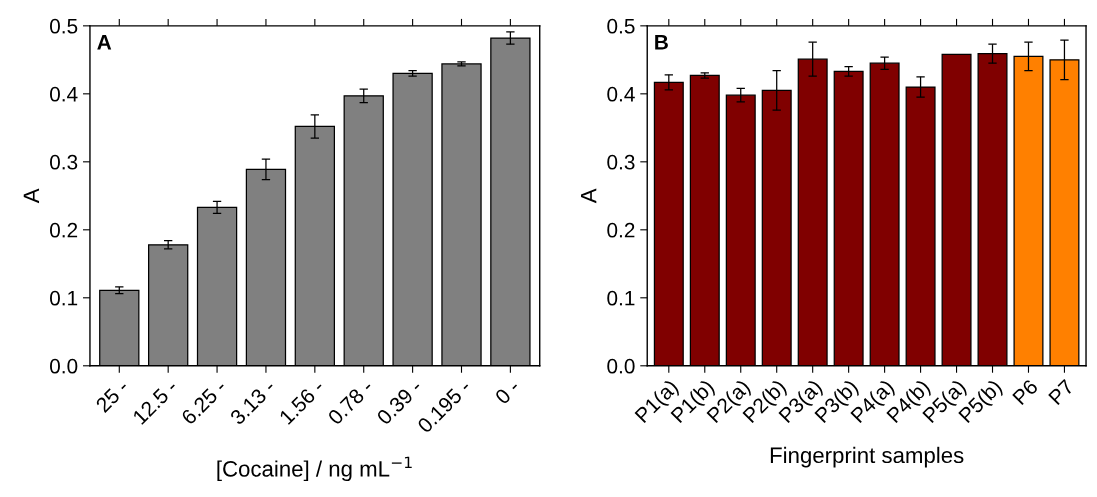  Describe the element at coordinates (104, 42) in the screenshot. I see `annotation: A` at that location.